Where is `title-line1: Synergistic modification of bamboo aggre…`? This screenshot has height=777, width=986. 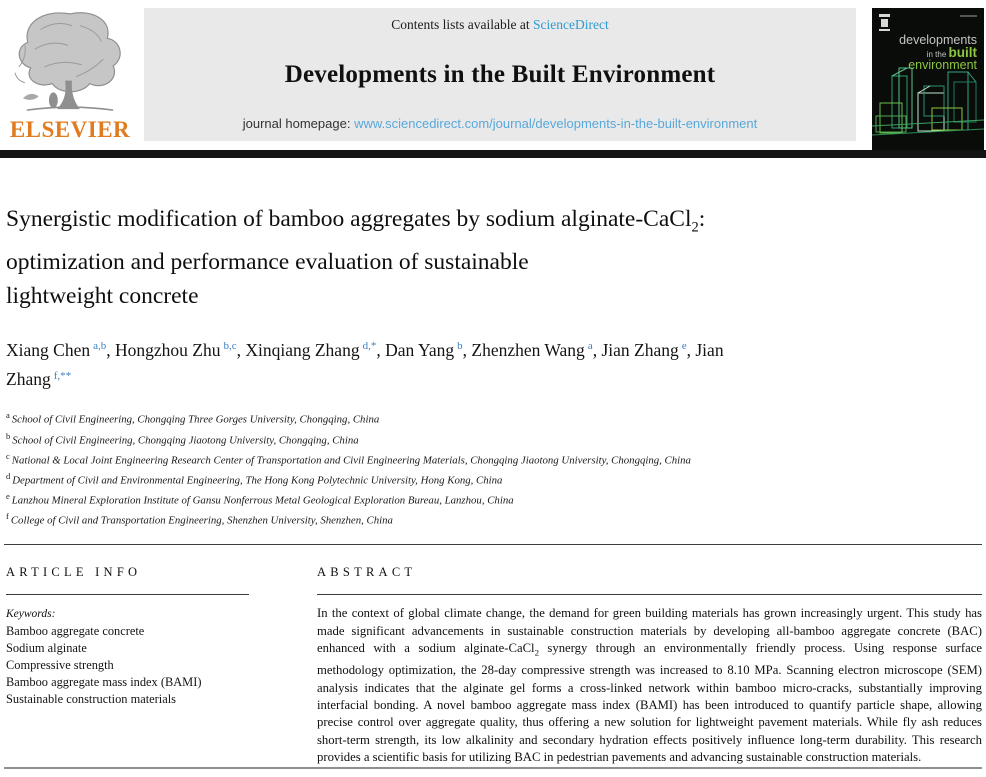
title-line1: Synergistic modification of bamboo aggre… is located at coordinates (349, 219).